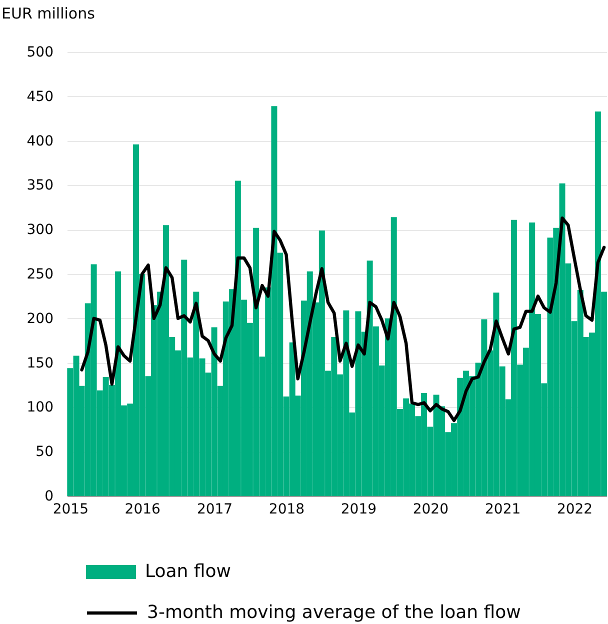  I want to click on x-tick-label: 2020, so click(430, 510).